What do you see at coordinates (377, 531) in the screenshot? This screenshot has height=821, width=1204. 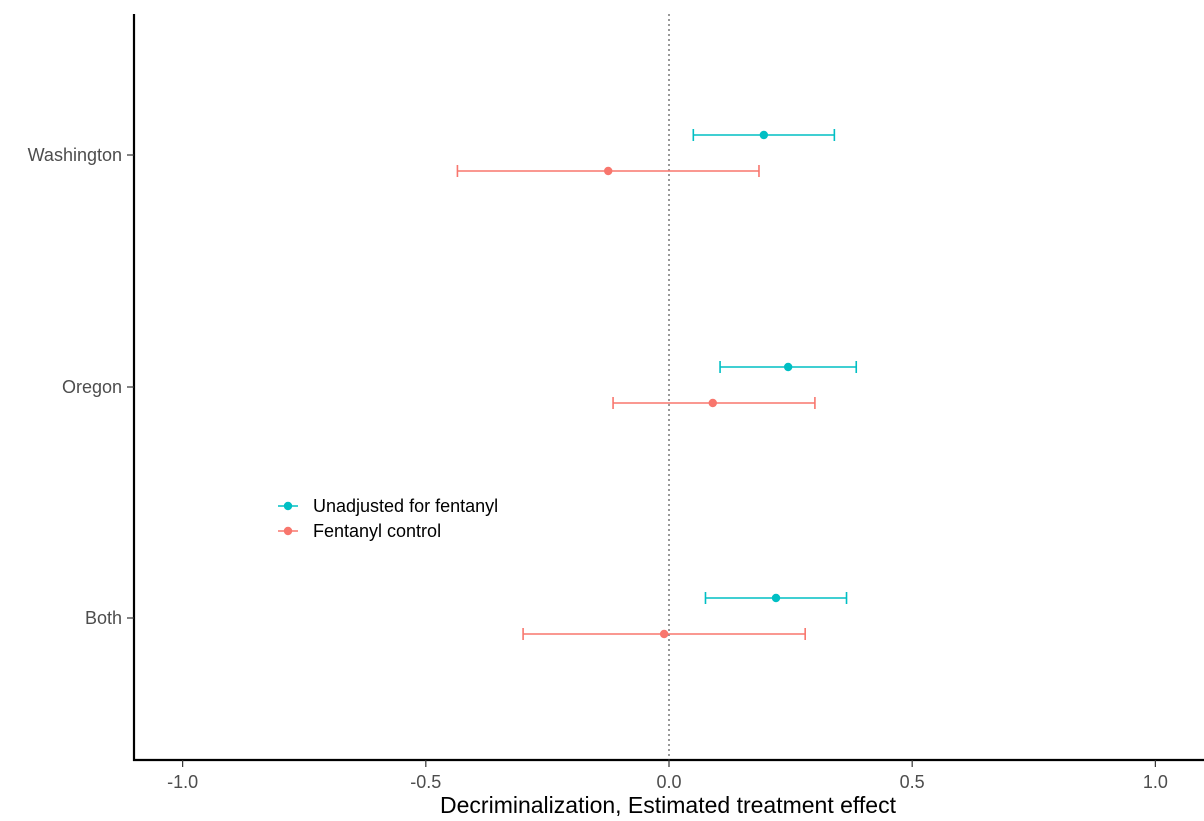 I see `legend-label: Fentanyl control` at bounding box center [377, 531].